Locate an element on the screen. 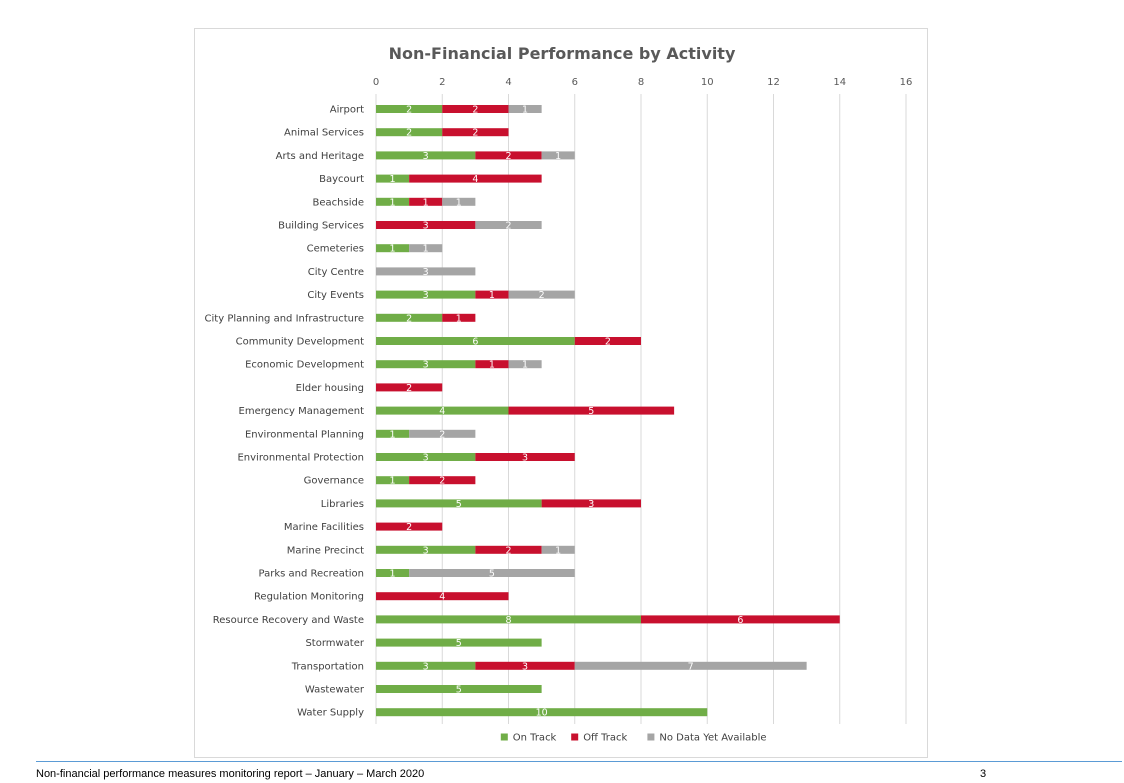 This screenshot has width=1124, height=783. bar-marine-precinct-on-track is located at coordinates (426, 549).